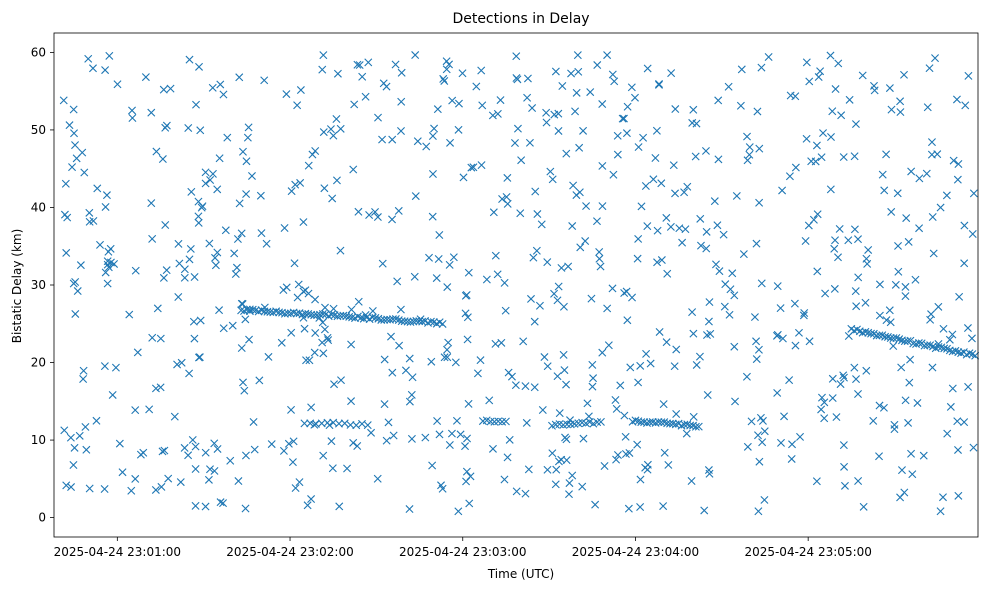  What do you see at coordinates (38, 363) in the screenshot?
I see `y-tick-label: 20` at bounding box center [38, 363].